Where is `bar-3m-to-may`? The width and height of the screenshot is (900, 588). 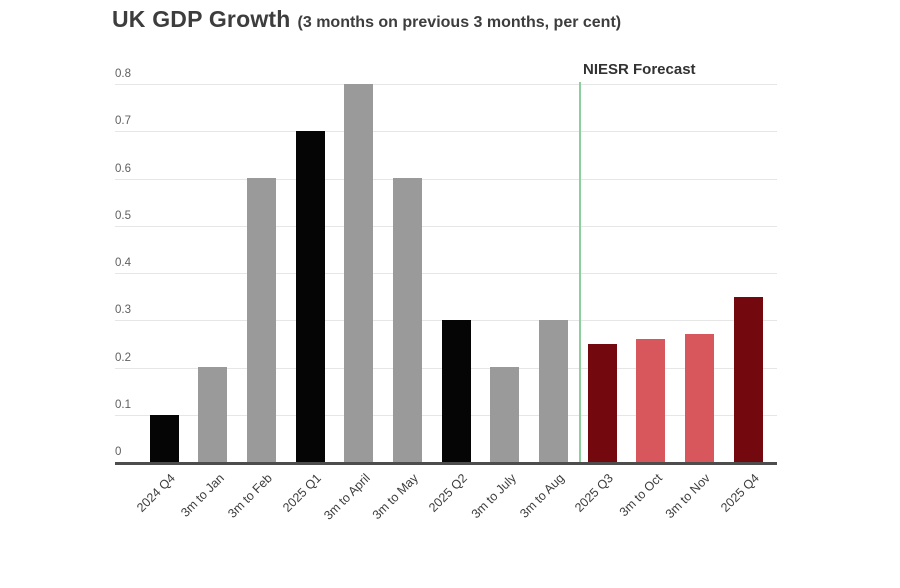
bar-3m-to-may is located at coordinates (407, 320).